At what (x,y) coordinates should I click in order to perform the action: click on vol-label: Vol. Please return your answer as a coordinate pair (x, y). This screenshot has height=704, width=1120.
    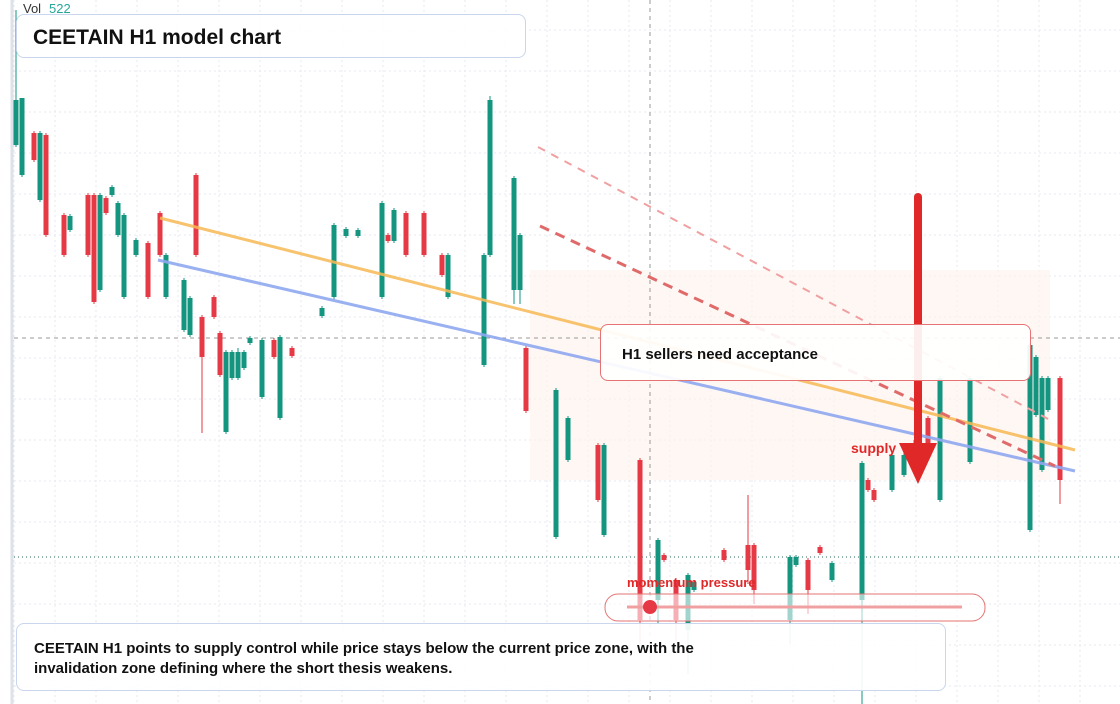
    Looking at the image, I should click on (32, 8).